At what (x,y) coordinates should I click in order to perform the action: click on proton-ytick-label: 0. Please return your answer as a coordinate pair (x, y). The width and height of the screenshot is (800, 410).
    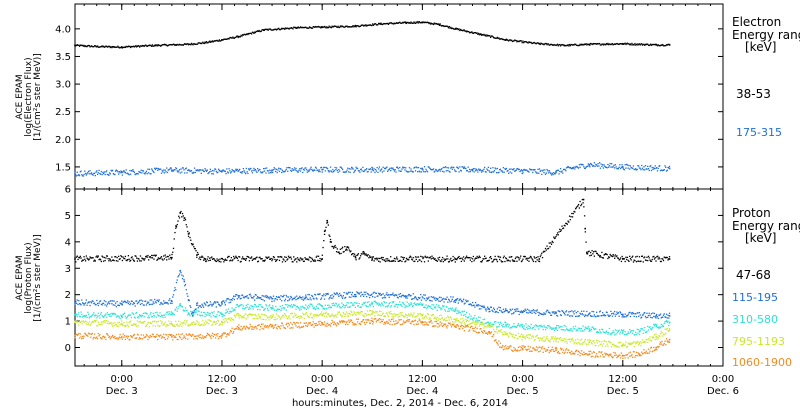
    Looking at the image, I should click on (68, 348).